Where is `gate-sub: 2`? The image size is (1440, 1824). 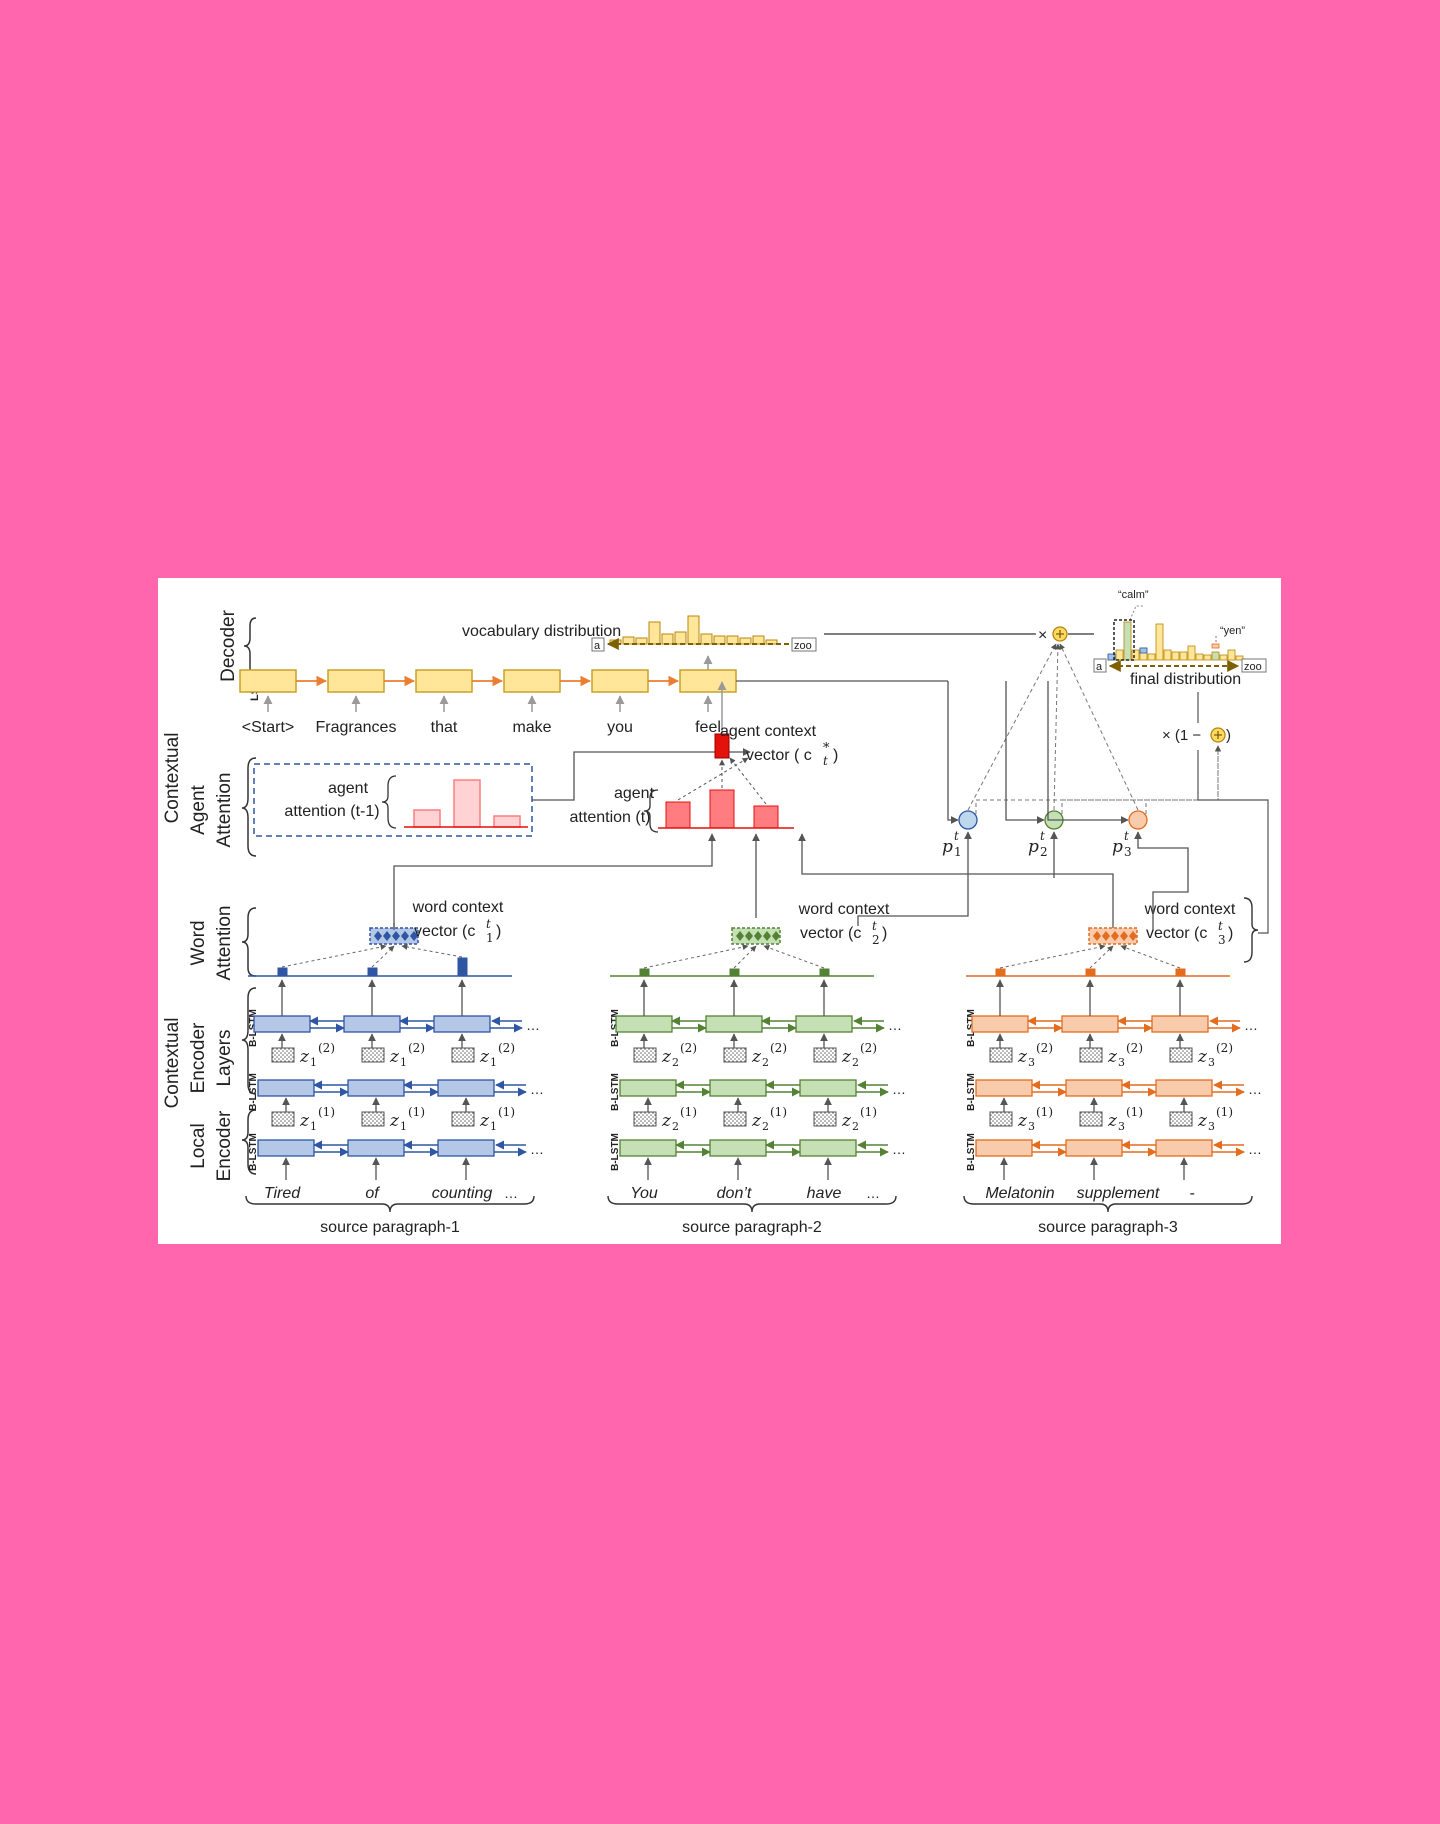 gate-sub: 2 is located at coordinates (1044, 852).